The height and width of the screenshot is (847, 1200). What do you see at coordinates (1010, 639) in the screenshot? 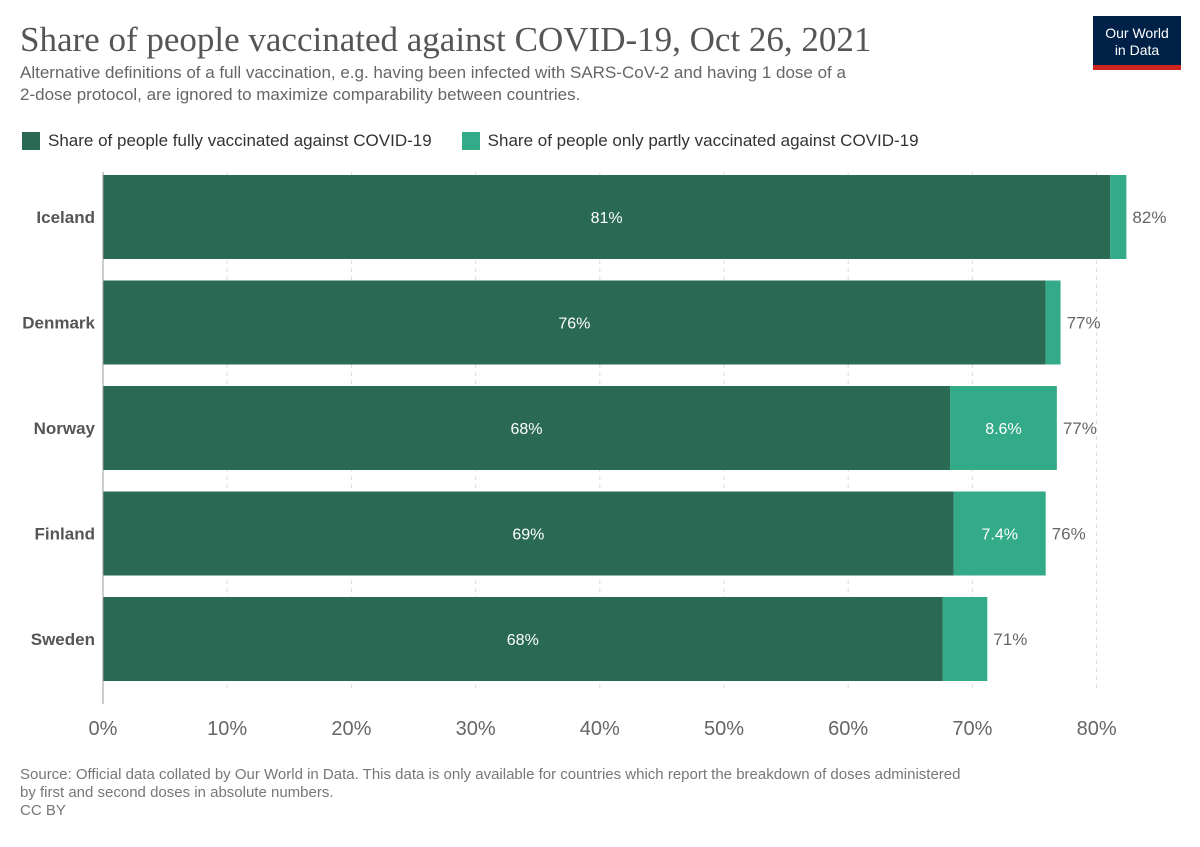
I see `total-label-sweden: 71%` at bounding box center [1010, 639].